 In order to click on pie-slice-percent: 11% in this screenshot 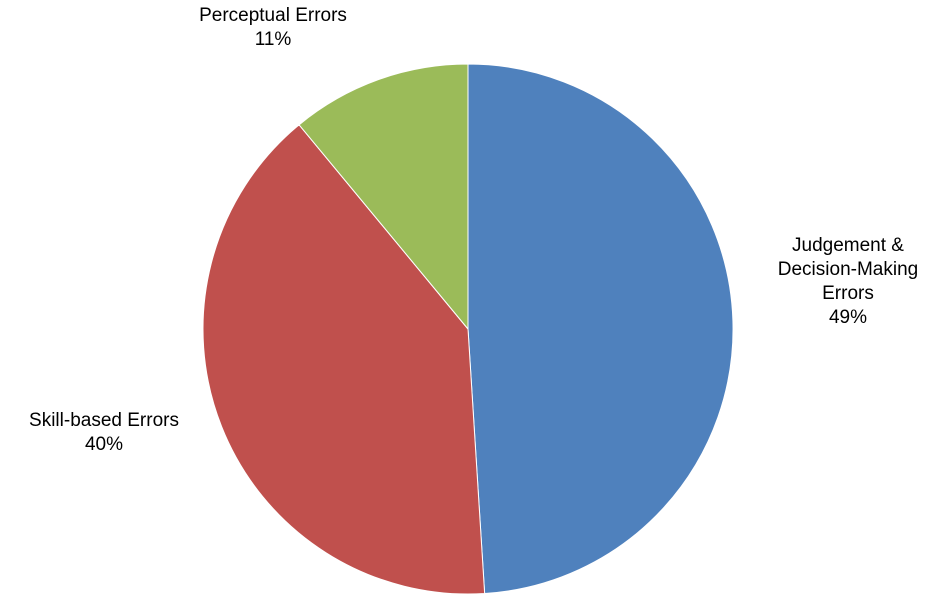, I will do `click(273, 39)`.